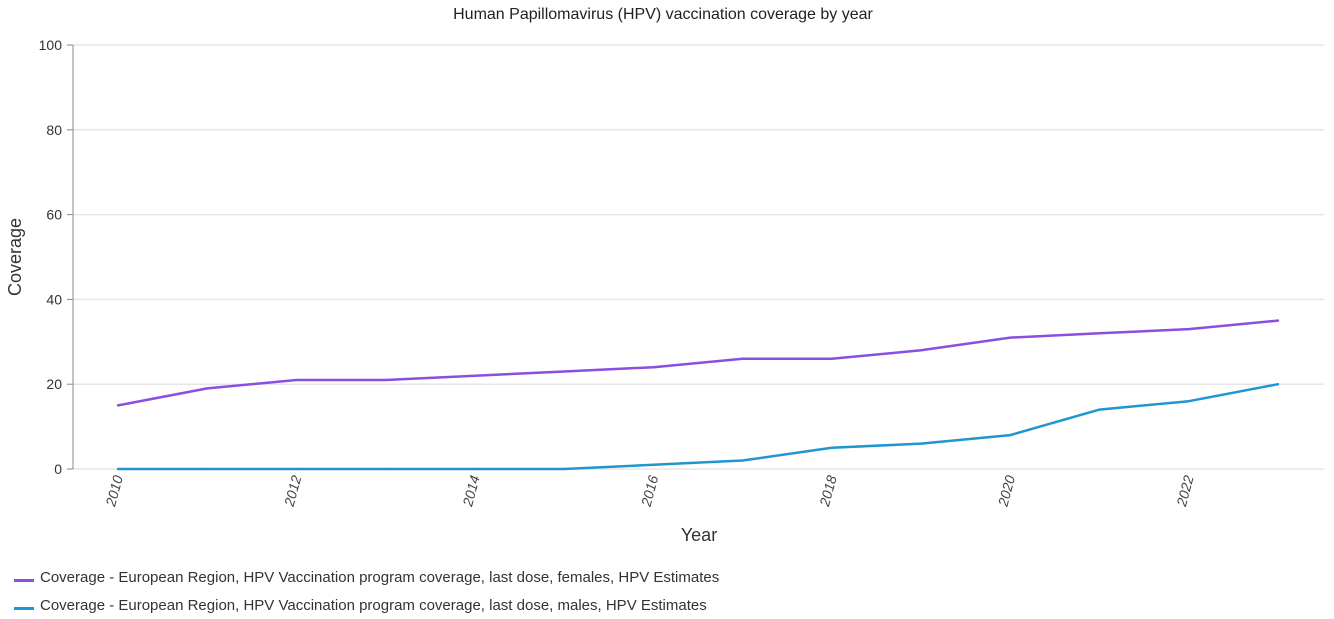 The width and height of the screenshot is (1334, 619). Describe the element at coordinates (54, 299) in the screenshot. I see `y-tick-label: 40` at that location.